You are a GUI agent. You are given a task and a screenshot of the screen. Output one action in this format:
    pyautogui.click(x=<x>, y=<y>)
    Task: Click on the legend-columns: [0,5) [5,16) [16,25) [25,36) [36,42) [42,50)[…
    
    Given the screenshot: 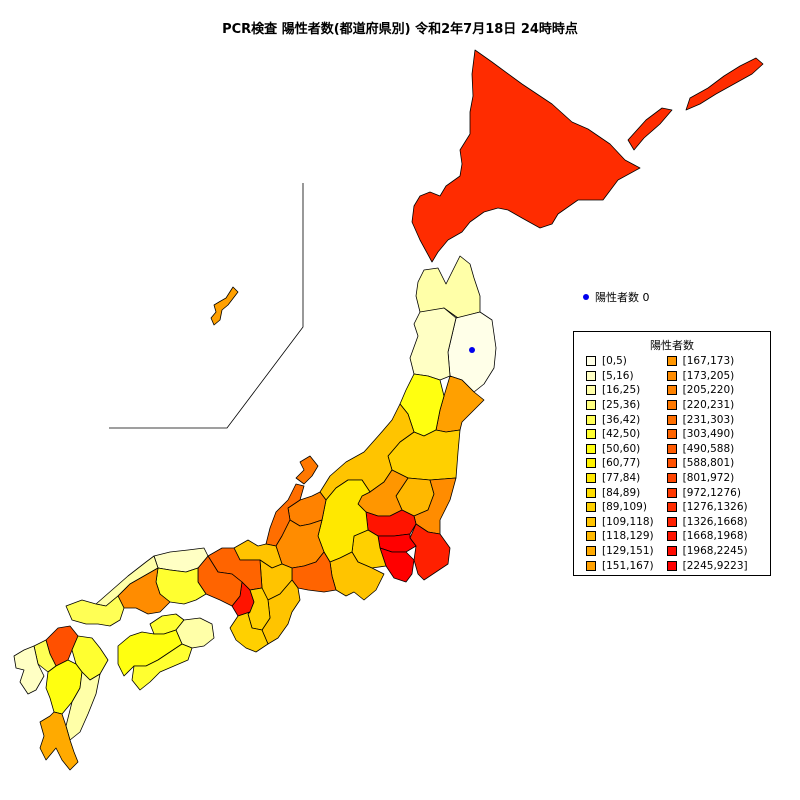 What is the action you would take?
    pyautogui.click(x=667, y=463)
    